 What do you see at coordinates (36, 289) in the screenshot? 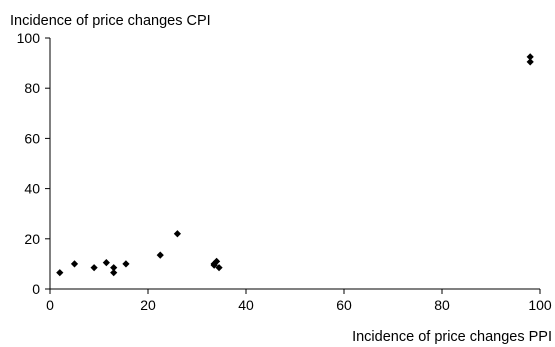
I see `y-tick-label: 0` at bounding box center [36, 289].